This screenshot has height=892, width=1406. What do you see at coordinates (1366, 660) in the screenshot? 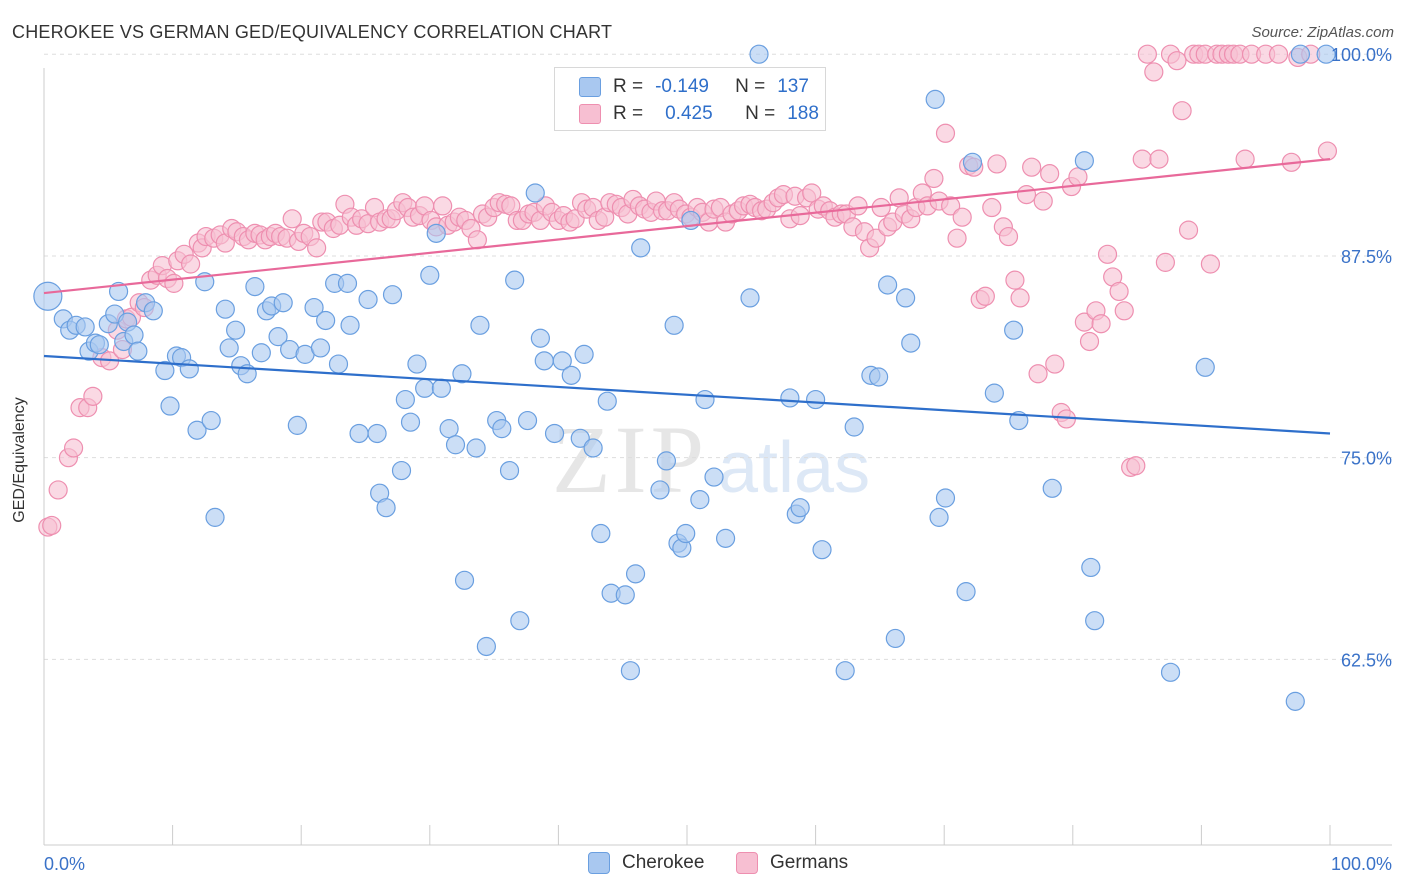
I see `y-tick-label: 62.5%` at bounding box center [1366, 660].